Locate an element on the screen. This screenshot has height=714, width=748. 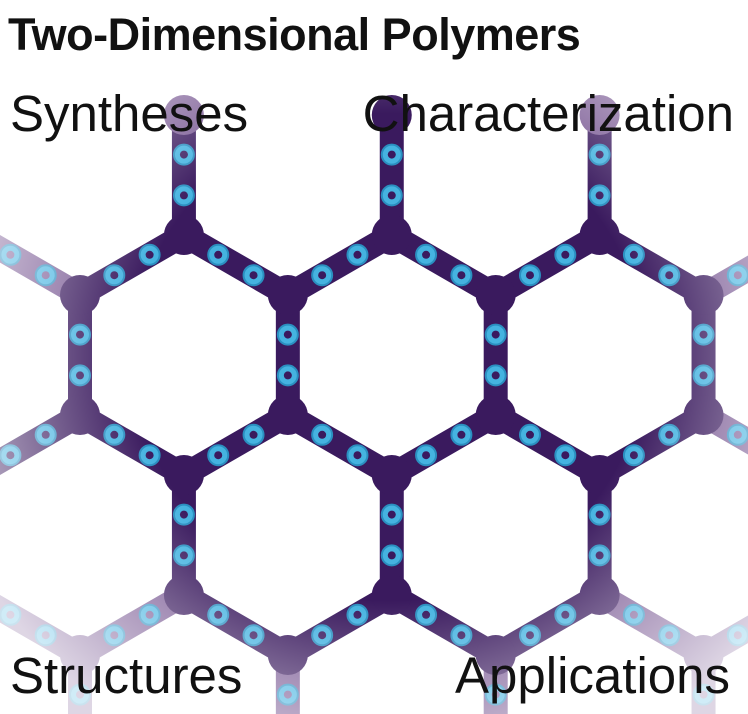
label-structures: Structures is located at coordinates (126, 675).